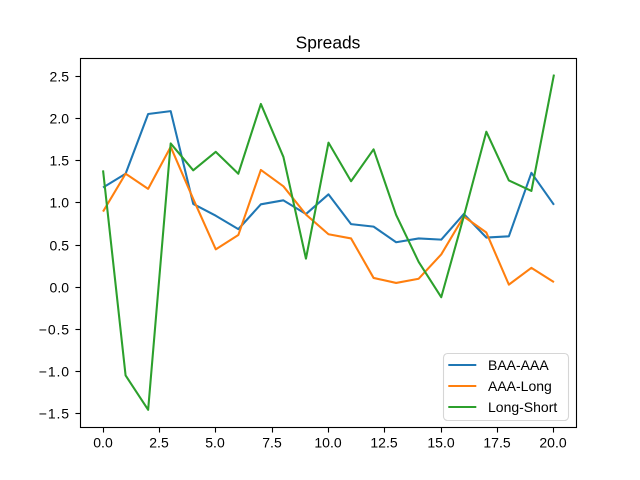 The width and height of the screenshot is (640, 480). I want to click on svg-text: Spreads, so click(328, 42).